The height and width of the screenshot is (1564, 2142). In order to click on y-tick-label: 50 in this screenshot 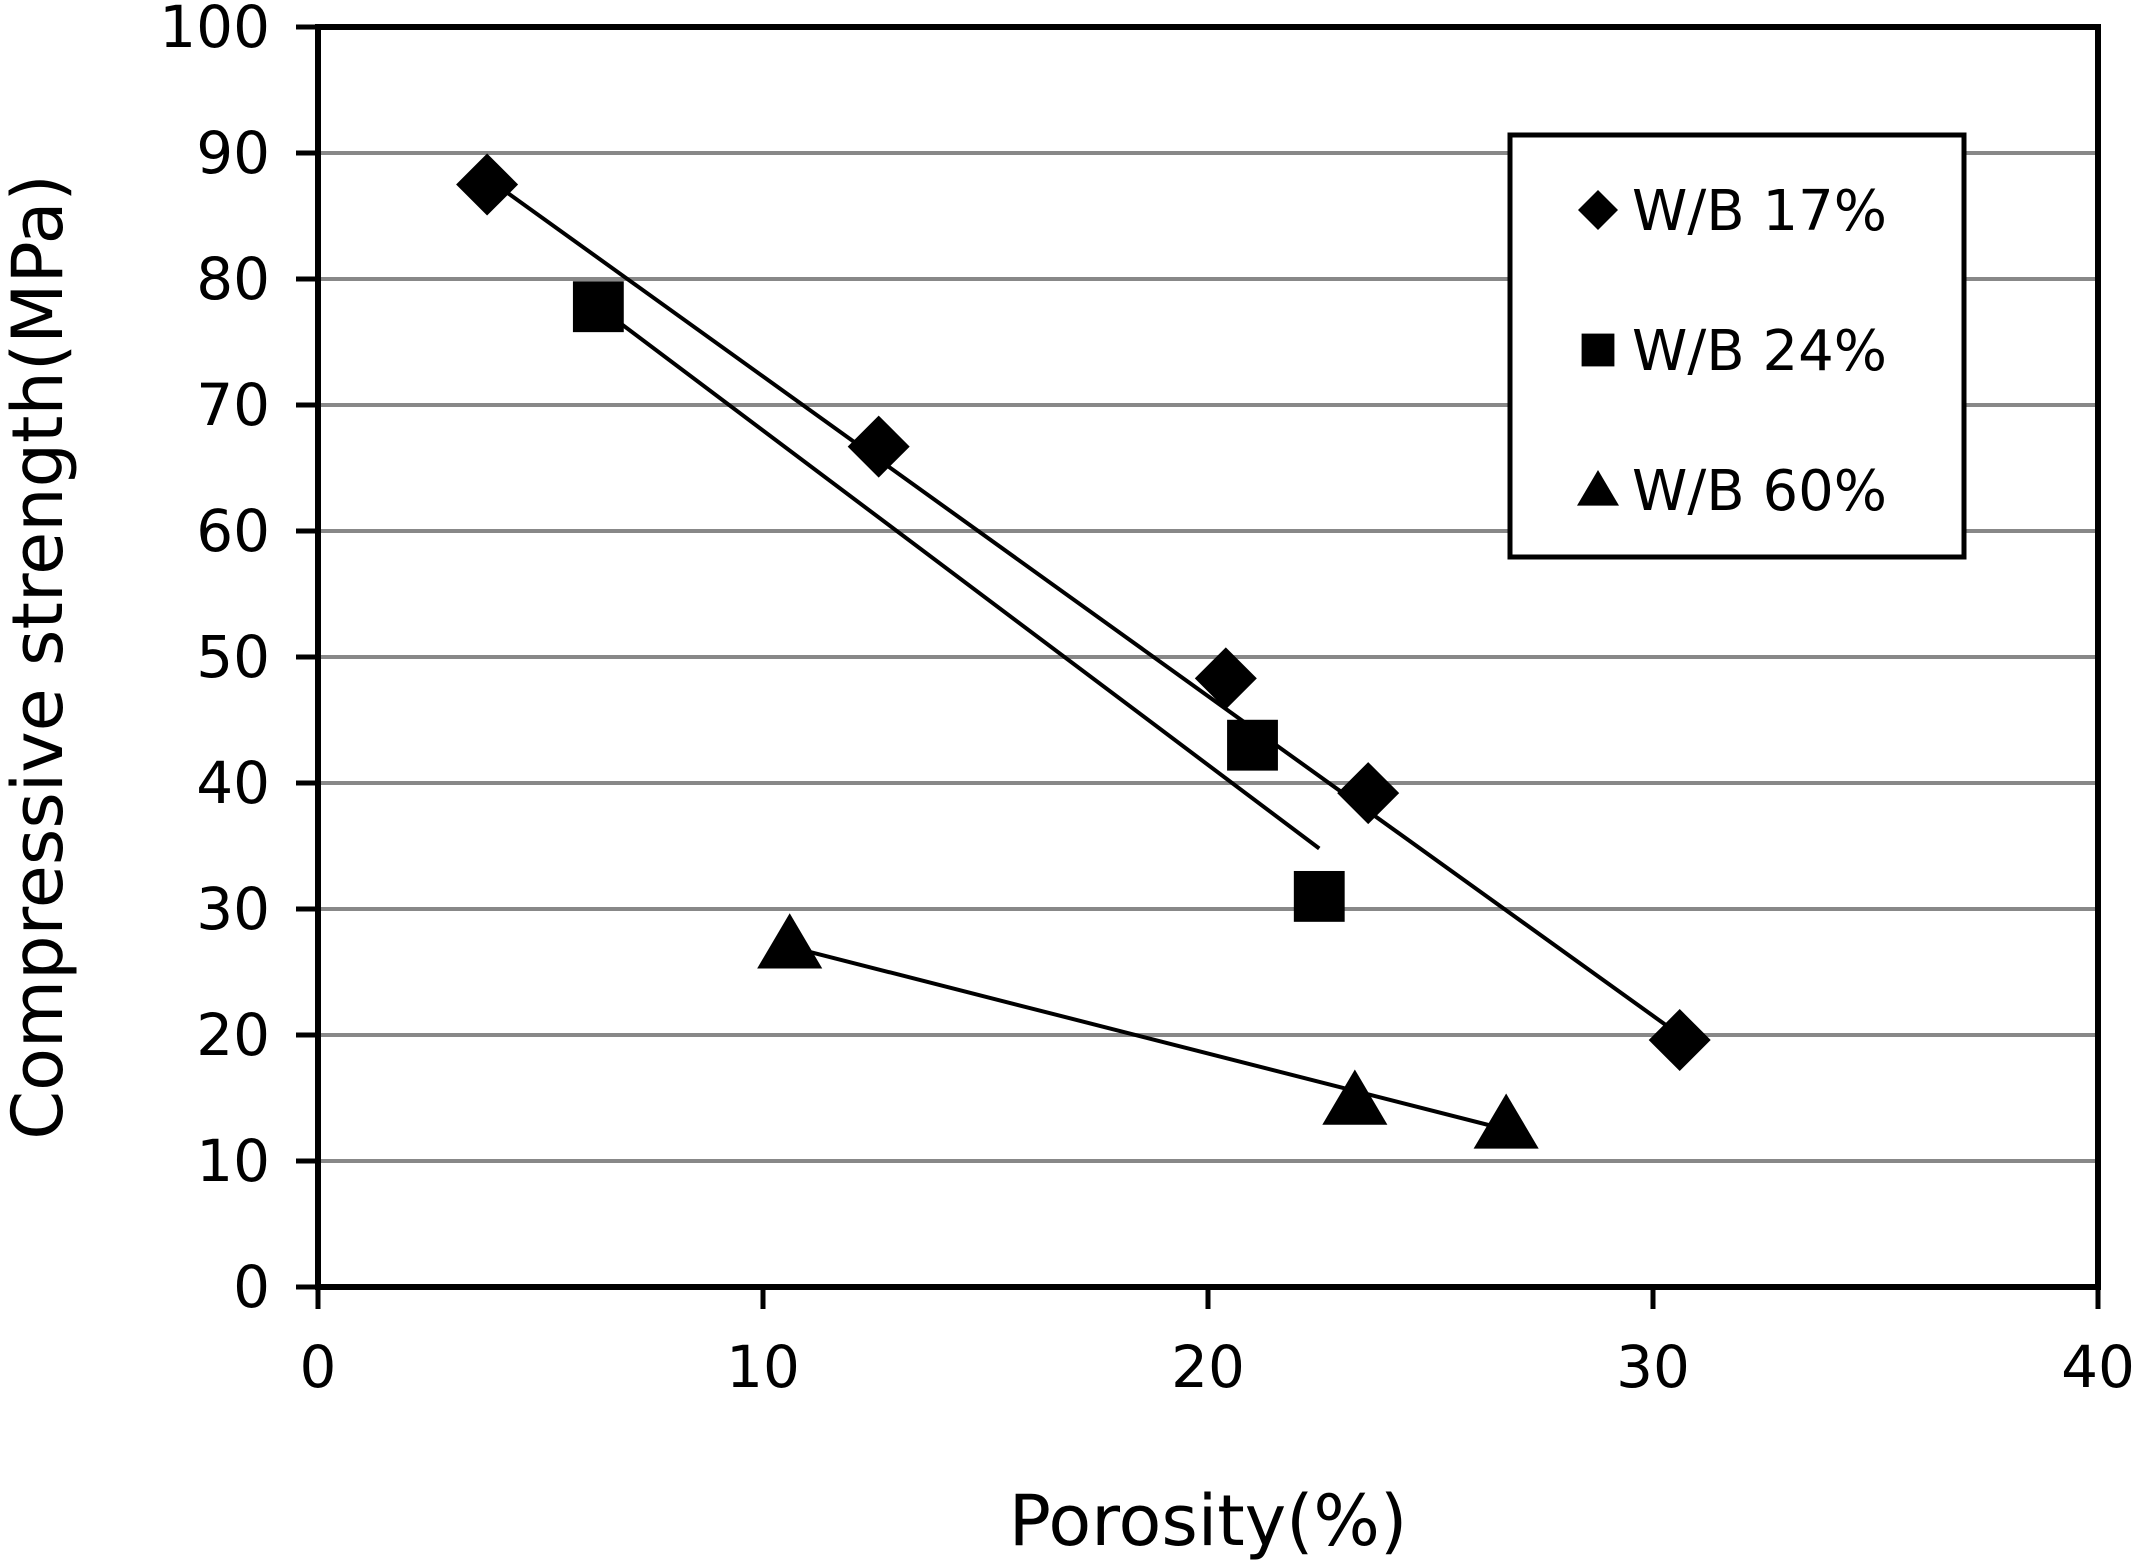, I will do `click(233, 657)`.